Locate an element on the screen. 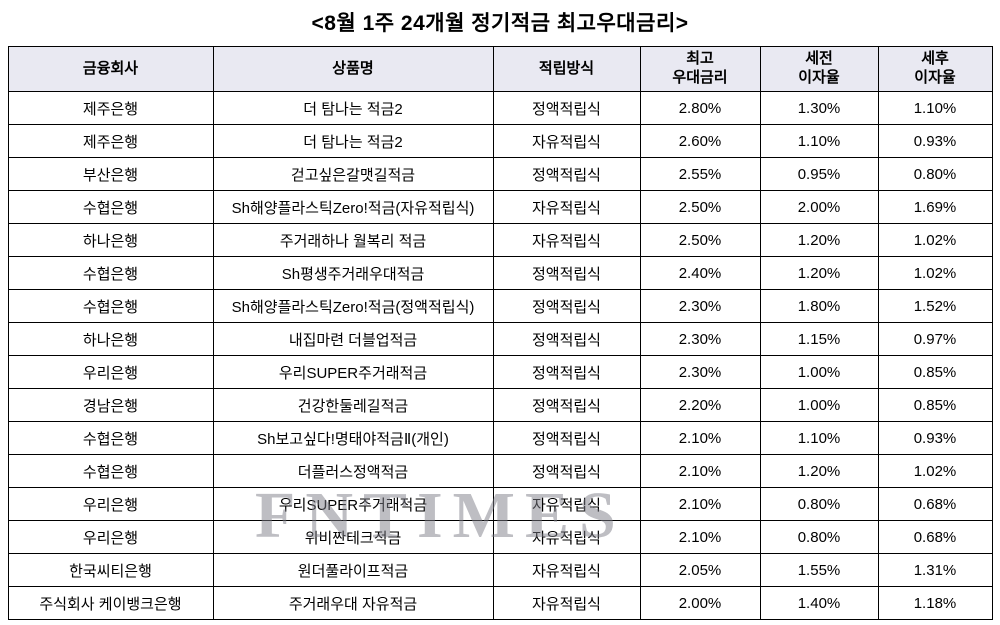 Image resolution: width=1000 pixels, height=625 pixels. table-cell: 1.69% is located at coordinates (935, 207).